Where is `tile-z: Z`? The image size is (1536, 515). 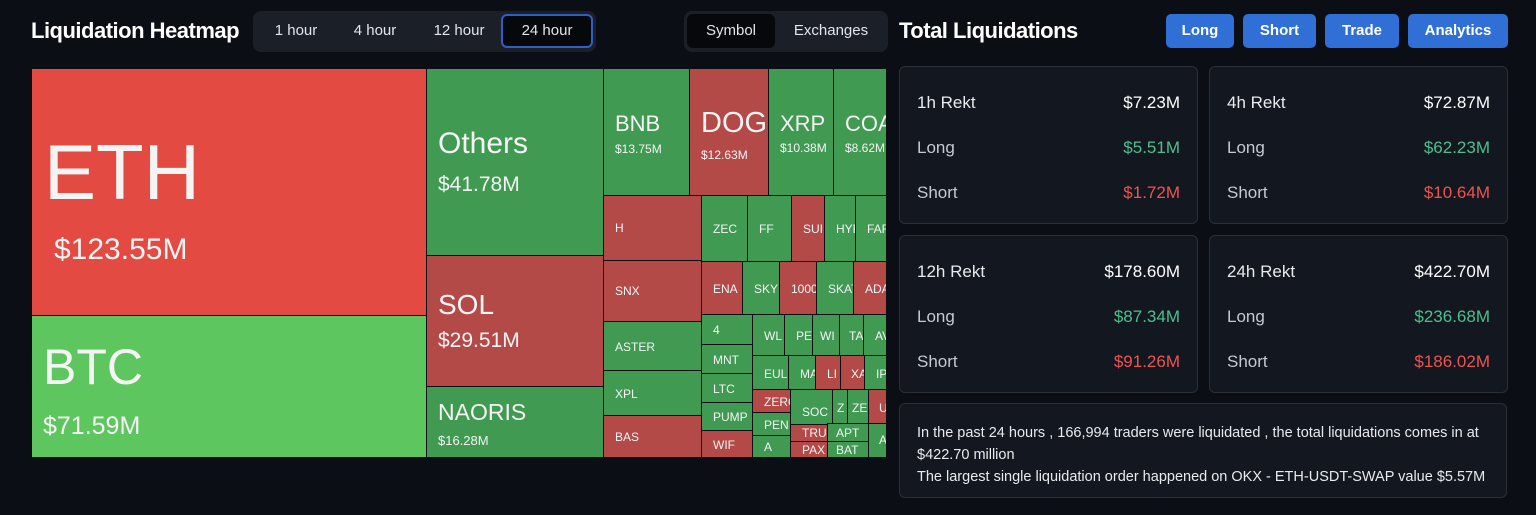 tile-z: Z is located at coordinates (840, 406).